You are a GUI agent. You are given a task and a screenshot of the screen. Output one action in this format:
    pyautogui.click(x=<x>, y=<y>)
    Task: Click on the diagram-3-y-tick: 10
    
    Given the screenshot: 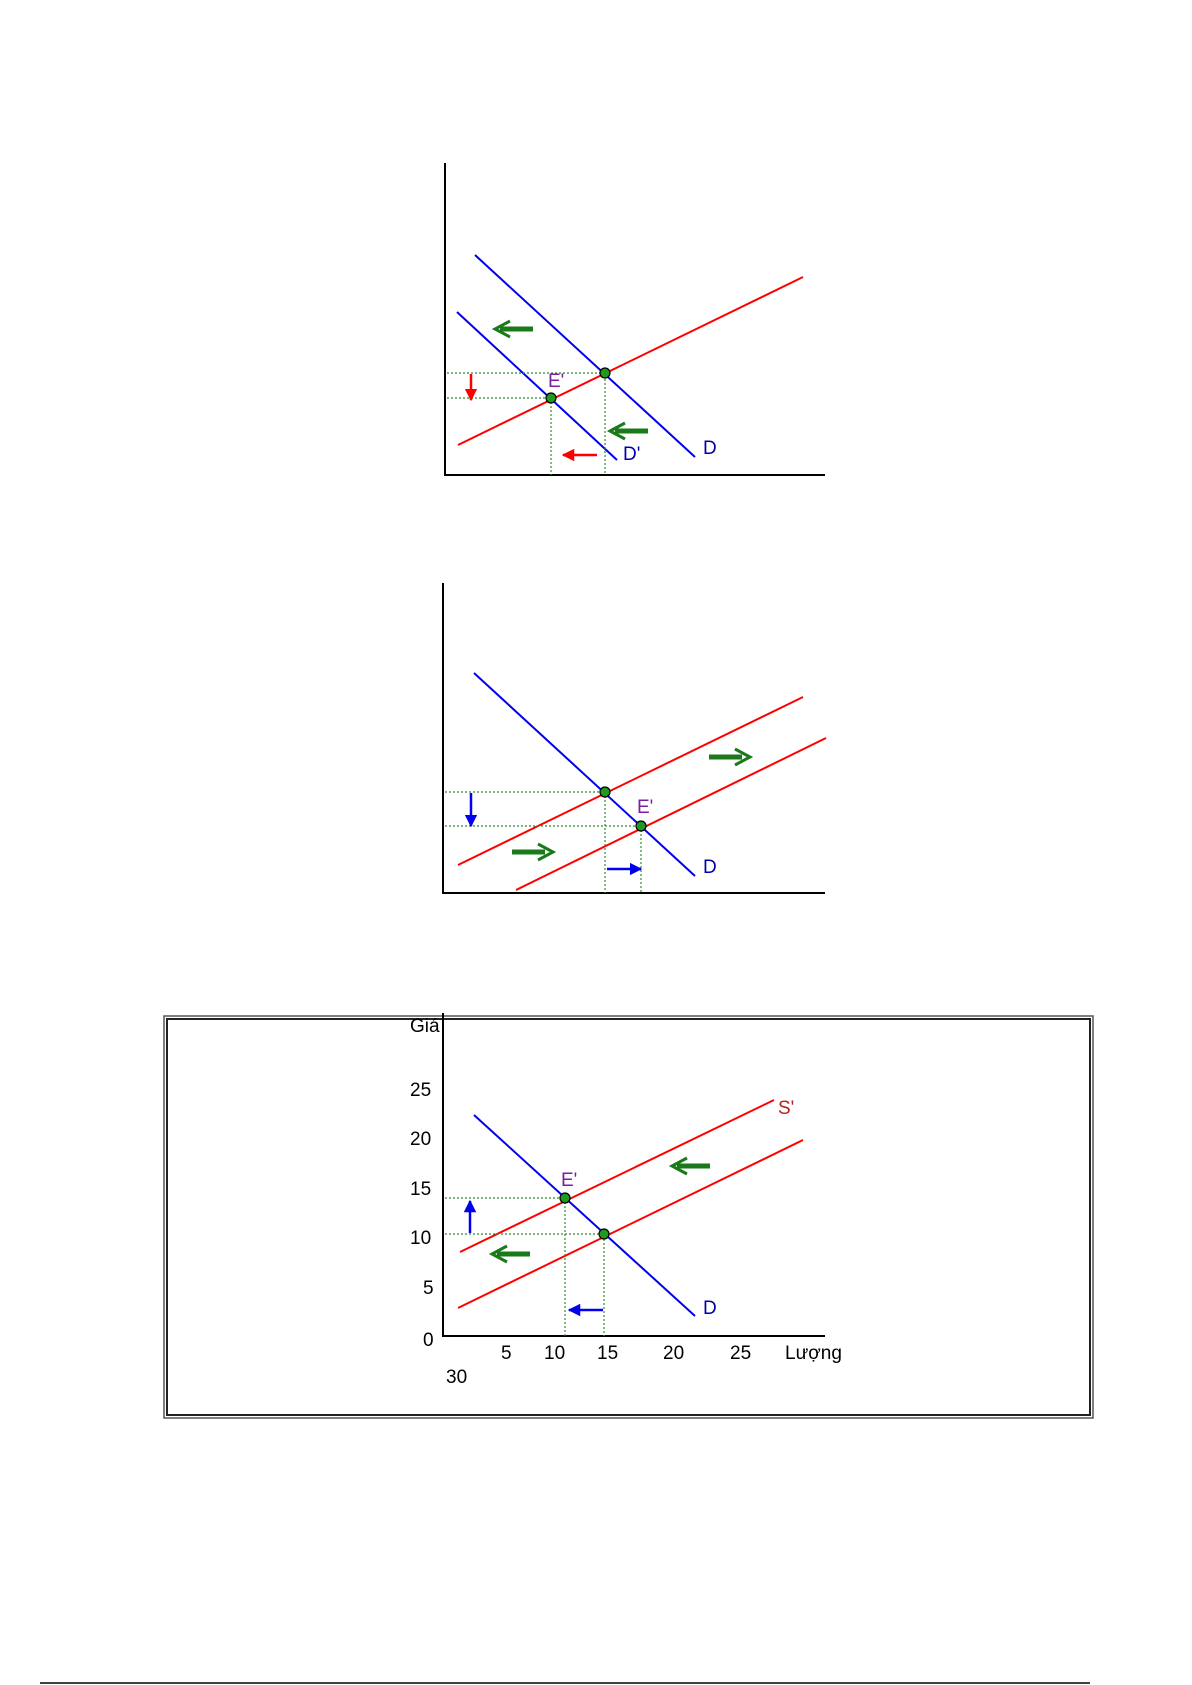 What is the action you would take?
    pyautogui.click(x=420, y=1238)
    